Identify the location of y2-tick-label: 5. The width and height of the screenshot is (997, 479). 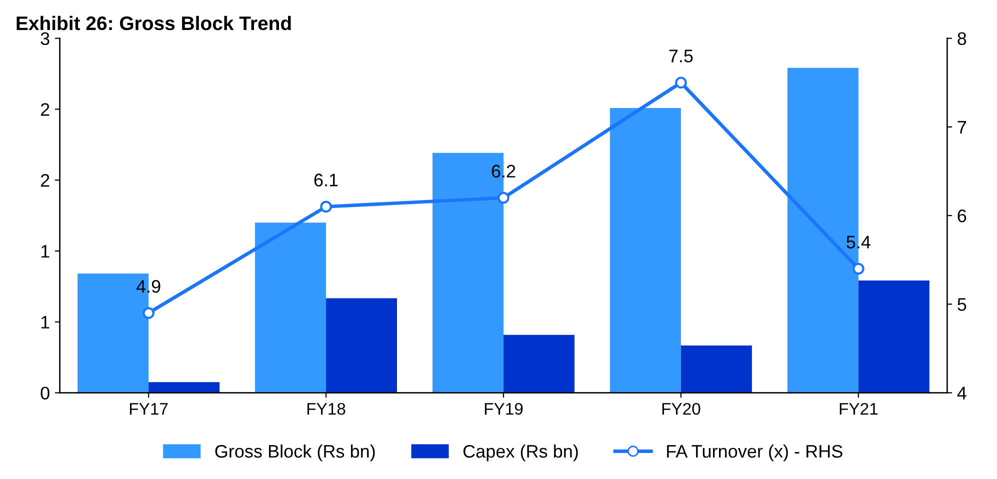
(962, 304).